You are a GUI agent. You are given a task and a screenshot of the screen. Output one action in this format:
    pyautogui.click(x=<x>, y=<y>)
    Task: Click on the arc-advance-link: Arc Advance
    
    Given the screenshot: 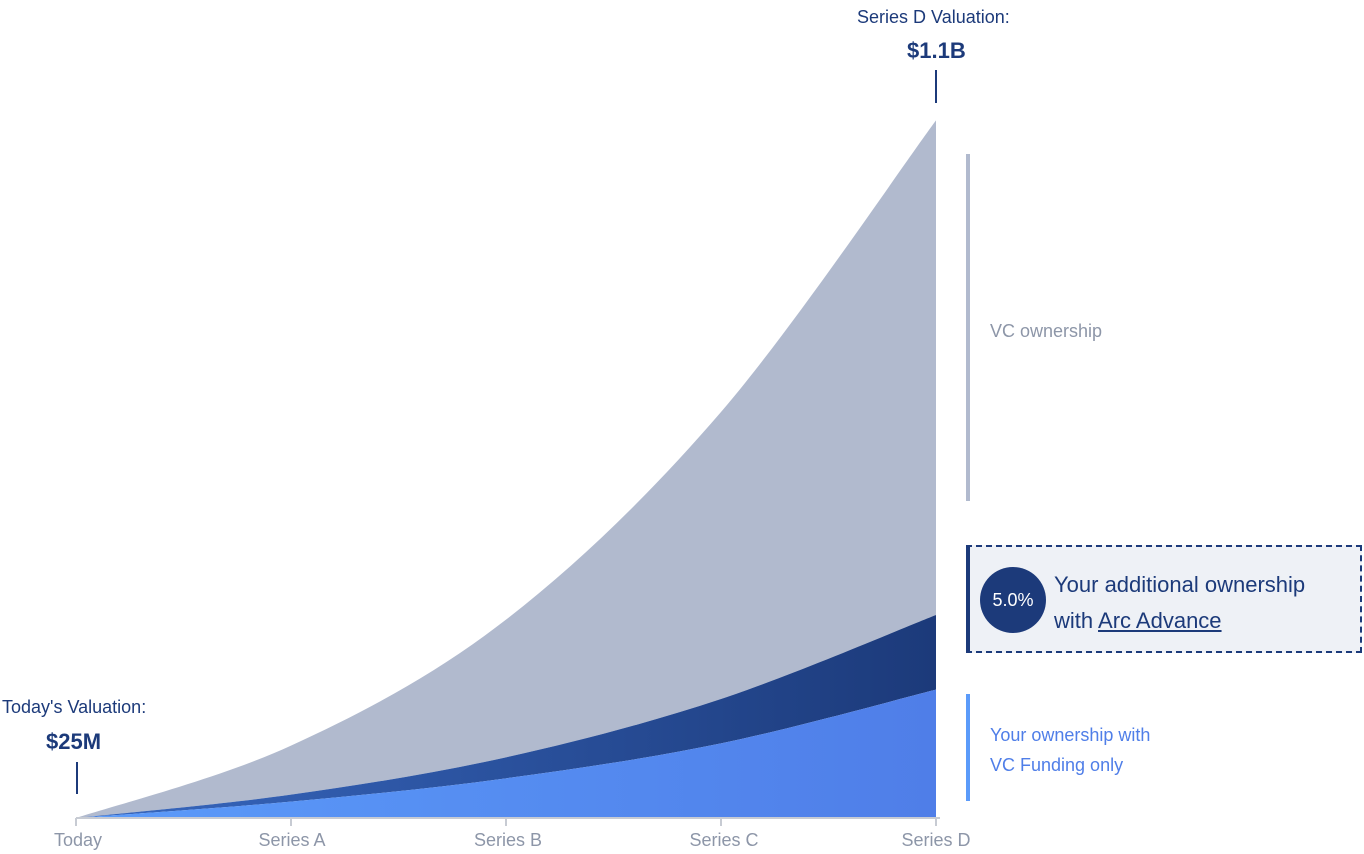 What is the action you would take?
    pyautogui.click(x=1160, y=620)
    